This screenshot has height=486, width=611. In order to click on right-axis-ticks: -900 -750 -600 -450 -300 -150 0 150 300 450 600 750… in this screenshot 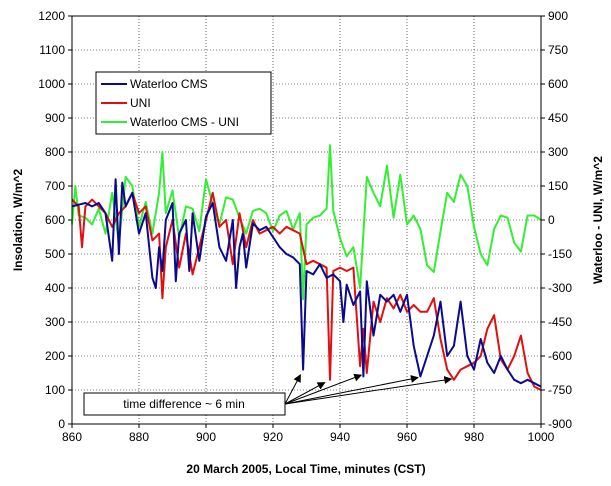, I will do `click(556, 220)`.